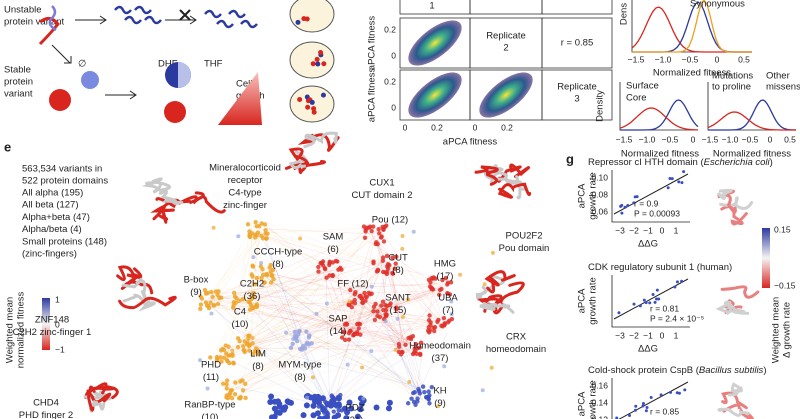 This screenshot has height=419, width=800. Describe the element at coordinates (506, 36) in the screenshot. I see `replicate-label: Replicate` at that location.